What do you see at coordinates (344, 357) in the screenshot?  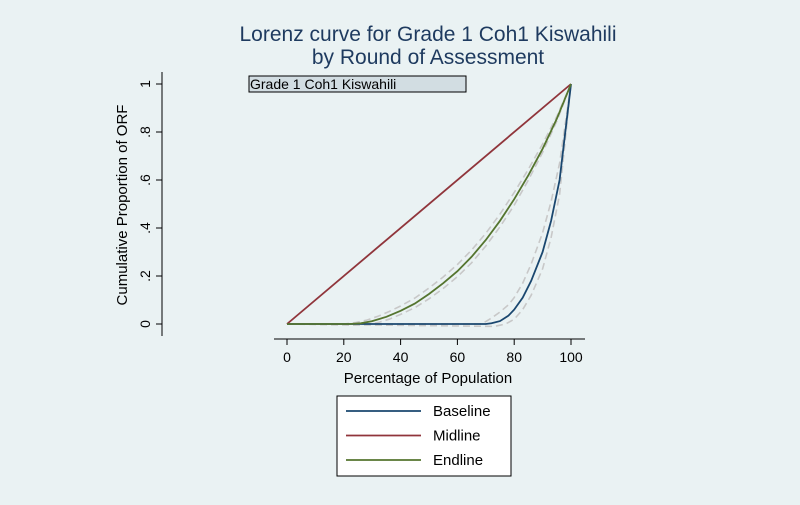 I see `x-tick-label: 20` at bounding box center [344, 357].